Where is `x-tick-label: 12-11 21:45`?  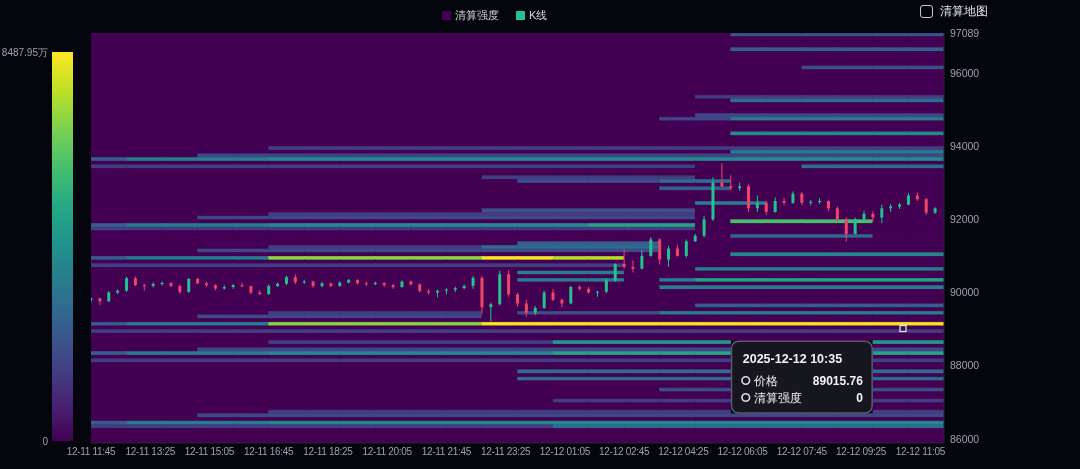 x-tick-label: 12-11 21:45 is located at coordinates (446, 452).